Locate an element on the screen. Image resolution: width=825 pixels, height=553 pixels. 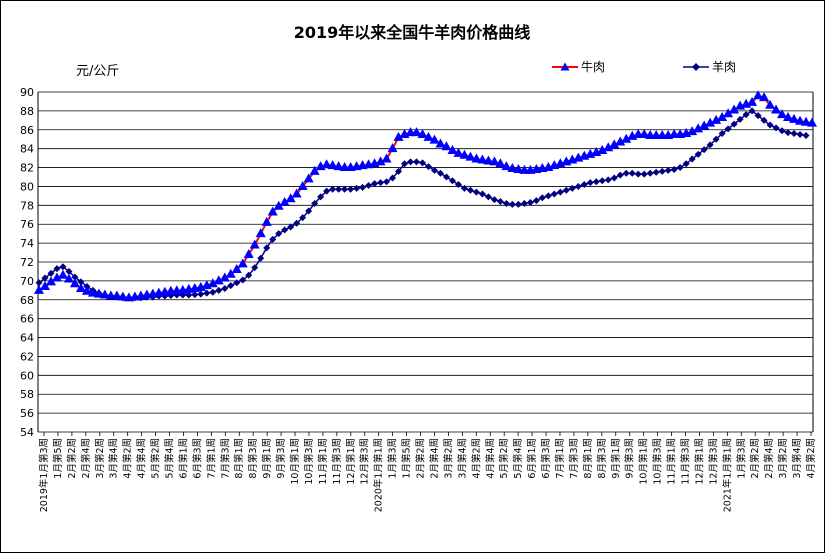
x-tick-label: 2月第2周 is located at coordinates (421, 458).